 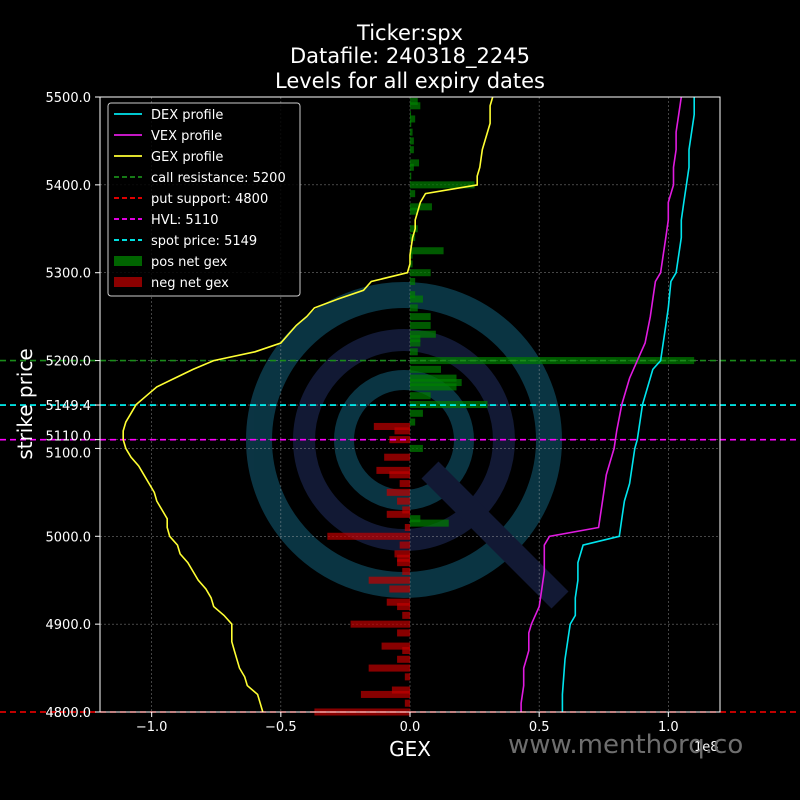 What do you see at coordinates (668, 727) in the screenshot?
I see `x-tick-label: 1.0` at bounding box center [668, 727].